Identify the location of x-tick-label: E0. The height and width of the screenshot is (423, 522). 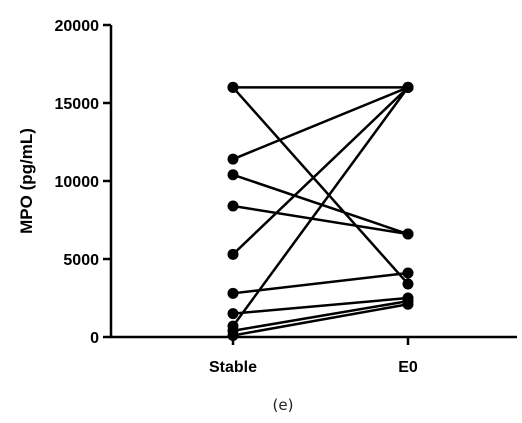
(408, 367).